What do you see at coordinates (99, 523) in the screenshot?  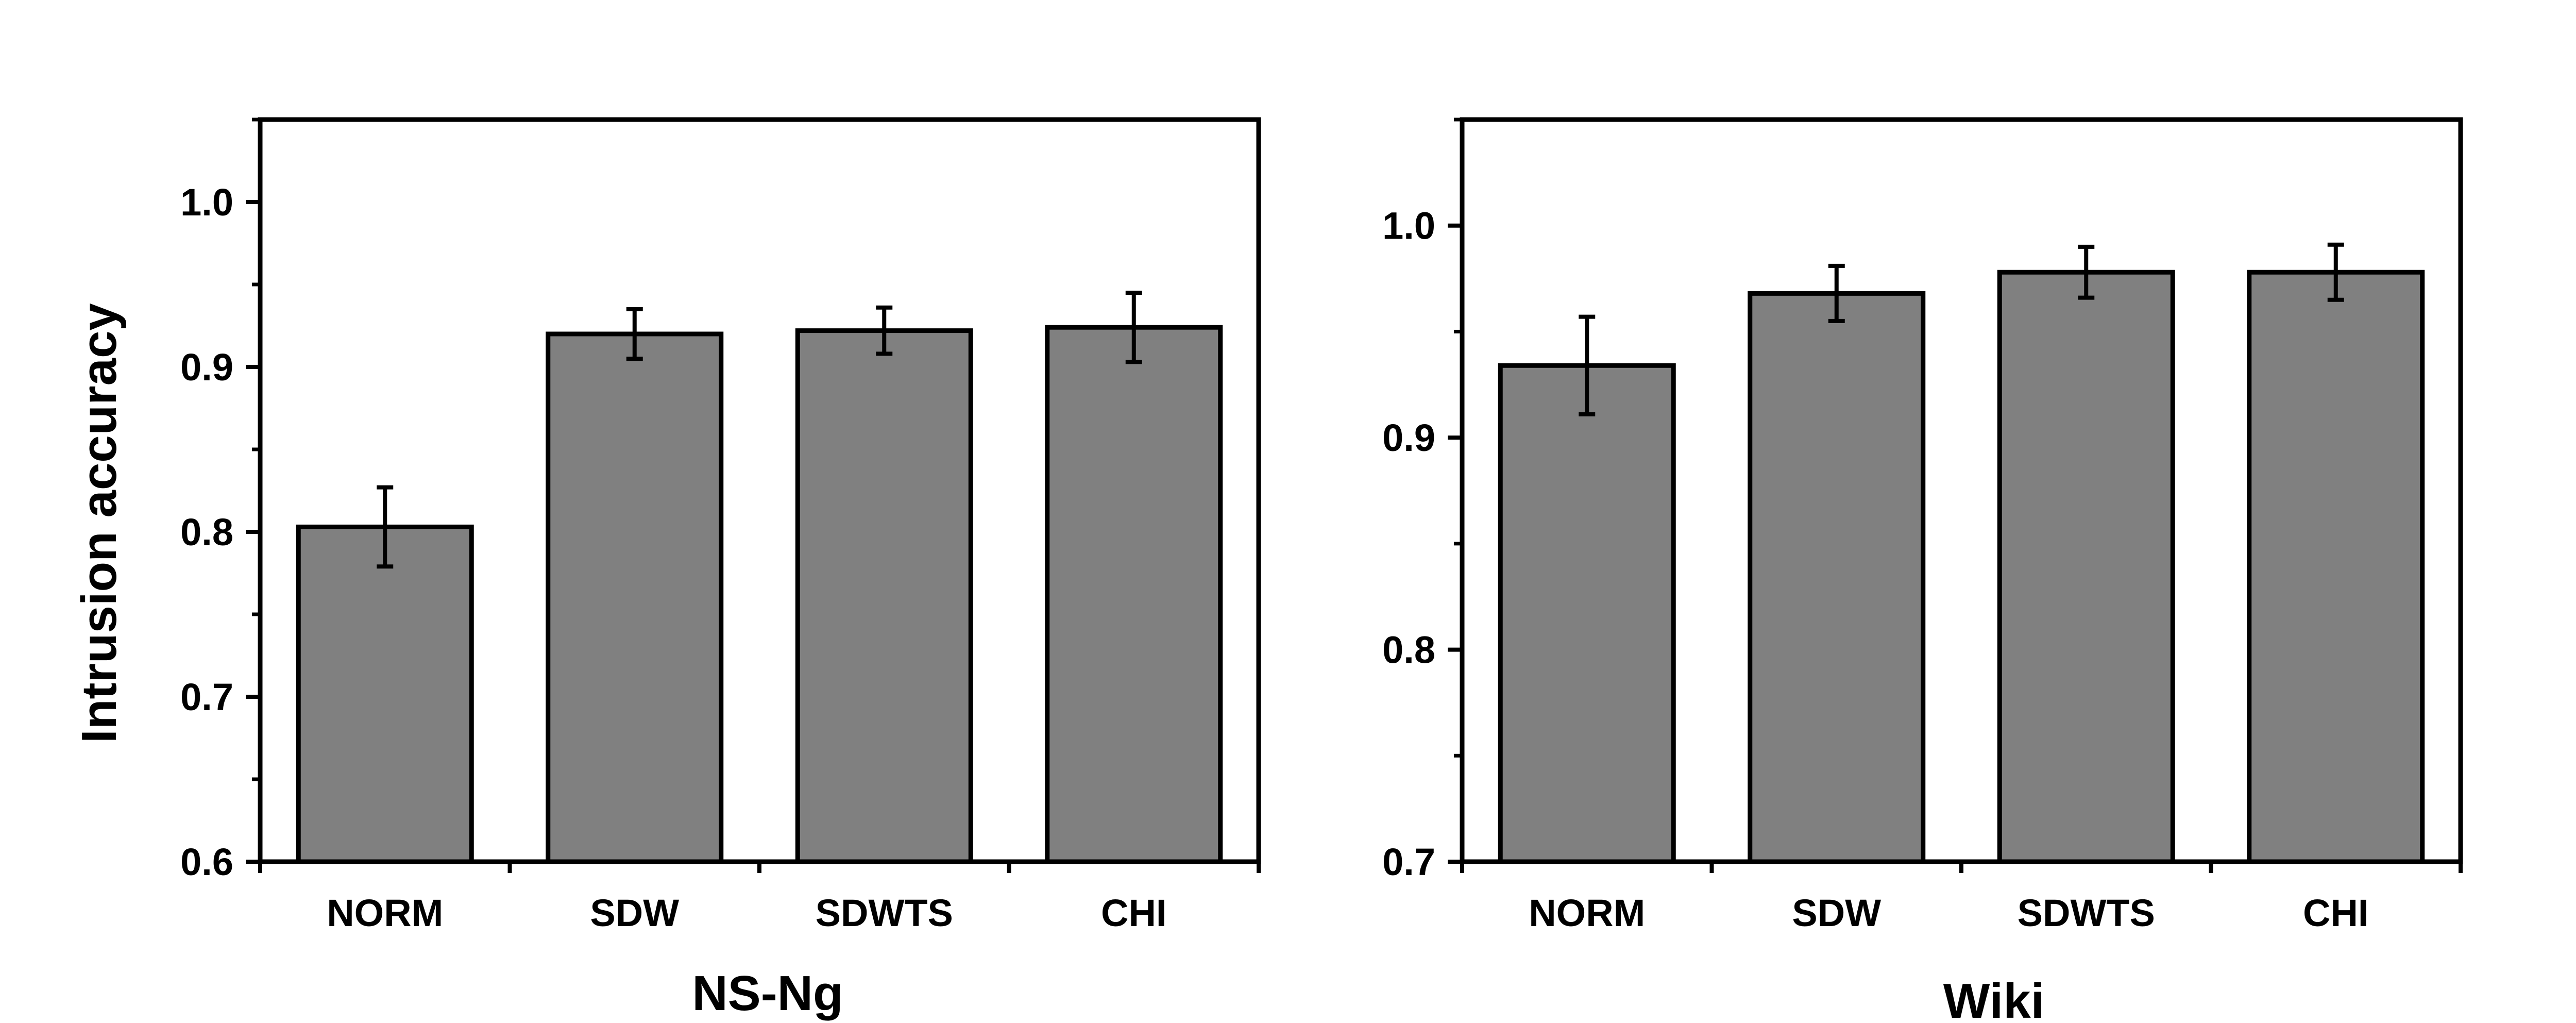 I see `y-axis-title: Intrusion accuracy` at bounding box center [99, 523].